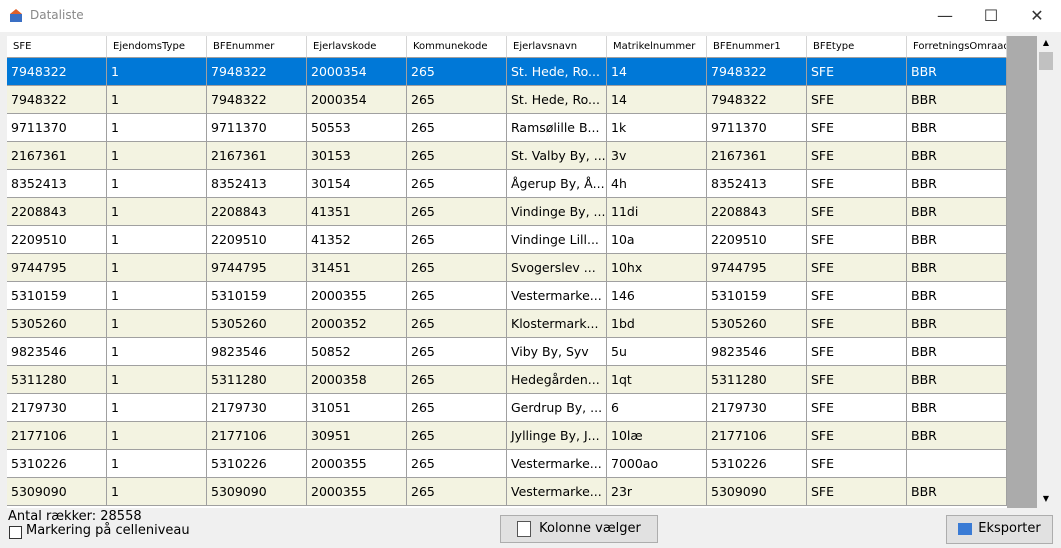 This screenshot has width=1061, height=548. Describe the element at coordinates (991, 15) in the screenshot. I see `maximize-button: ☐` at that location.